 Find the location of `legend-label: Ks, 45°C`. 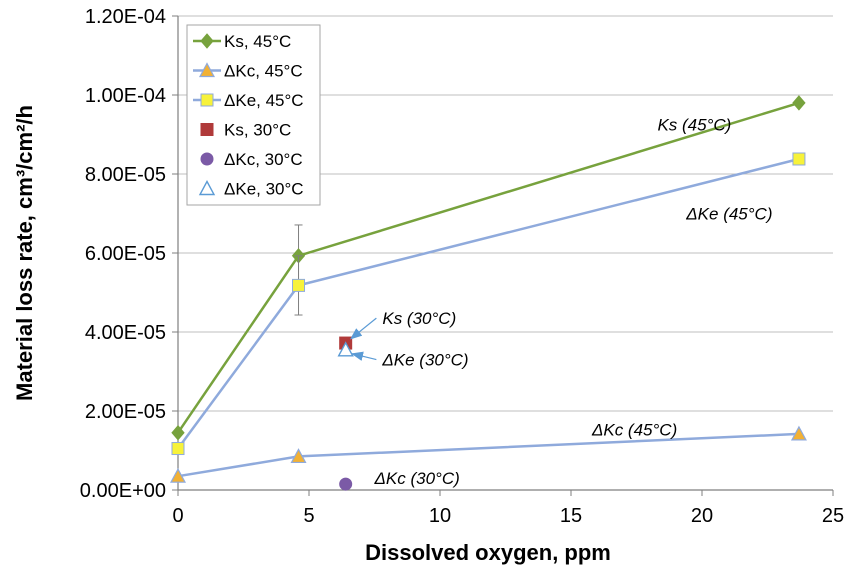

legend-label: Ks, 45°C is located at coordinates (257, 41).